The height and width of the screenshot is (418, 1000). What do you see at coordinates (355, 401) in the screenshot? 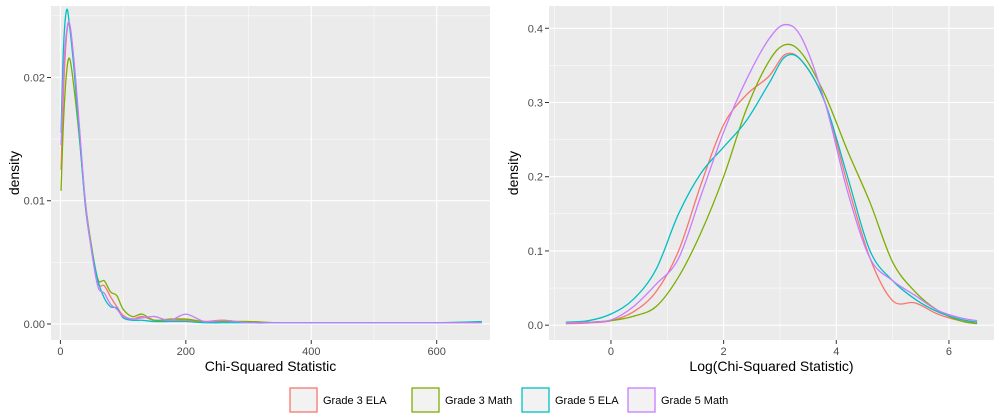
I see `legend-label-grade-3-ela: Grade 3 ELA` at bounding box center [355, 401].